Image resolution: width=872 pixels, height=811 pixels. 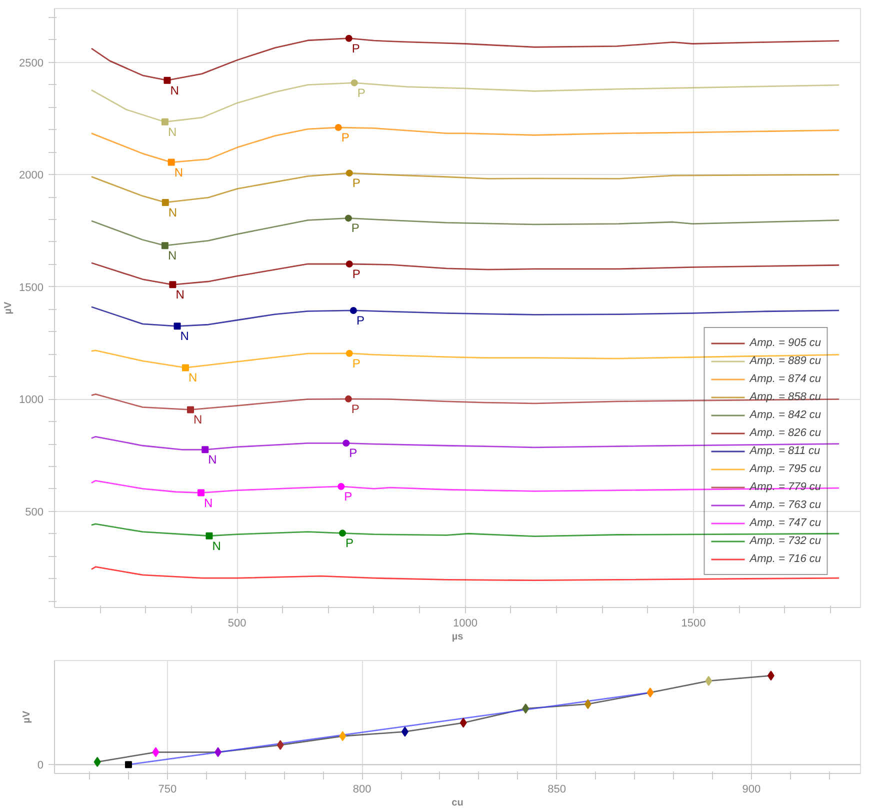 What do you see at coordinates (785, 541) in the screenshot?
I see `legend-label: Amp. = 732 cu` at bounding box center [785, 541].